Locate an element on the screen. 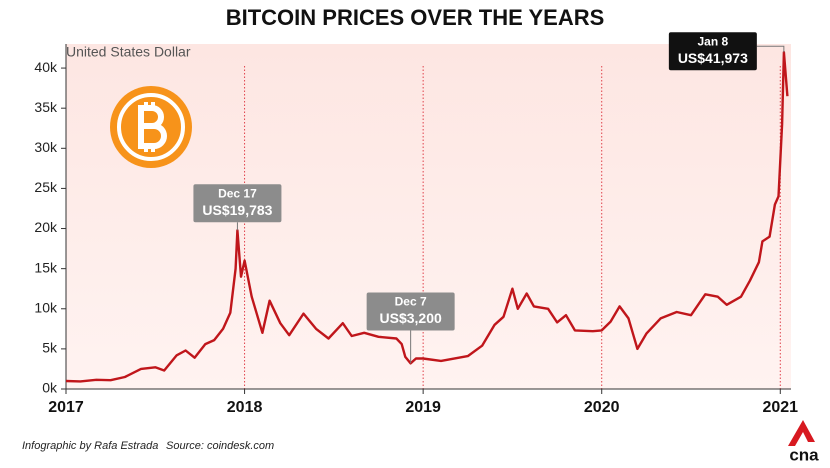 Image resolution: width=830 pixels, height=468 pixels. annotation-label: US$19,783 is located at coordinates (237, 210).